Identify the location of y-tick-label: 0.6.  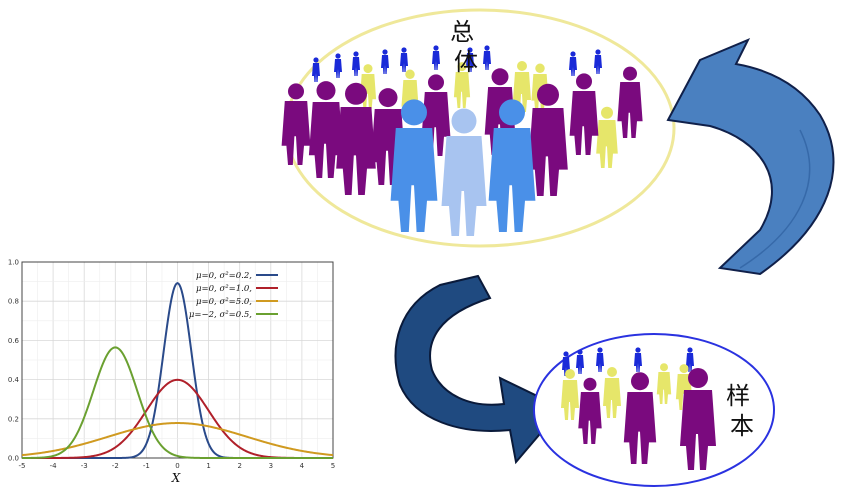
(14, 341).